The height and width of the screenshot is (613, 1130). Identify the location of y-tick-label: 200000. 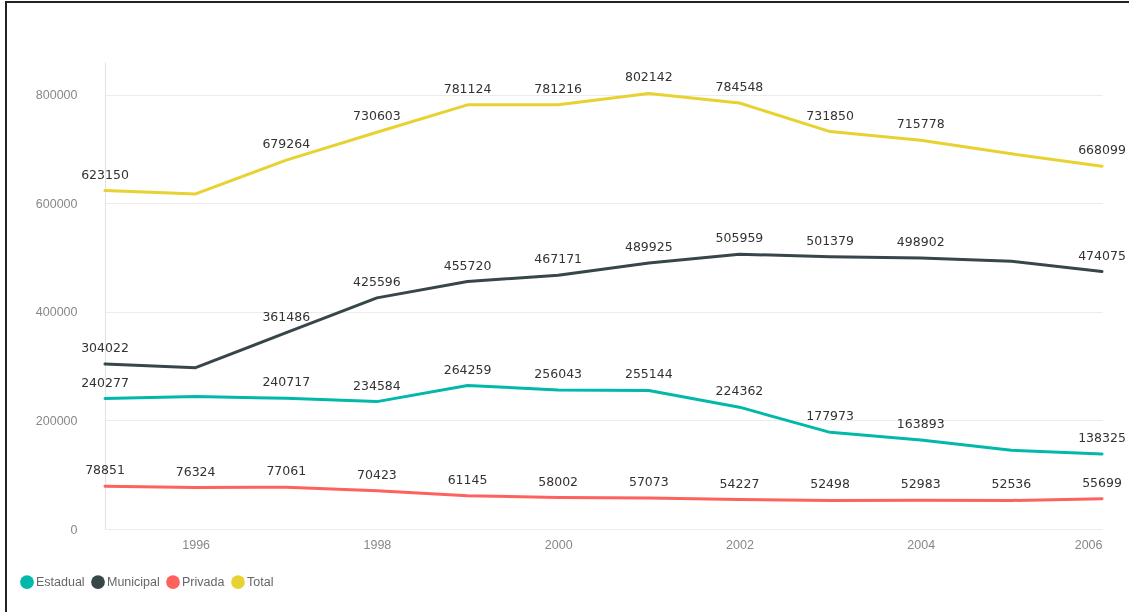
(56, 420).